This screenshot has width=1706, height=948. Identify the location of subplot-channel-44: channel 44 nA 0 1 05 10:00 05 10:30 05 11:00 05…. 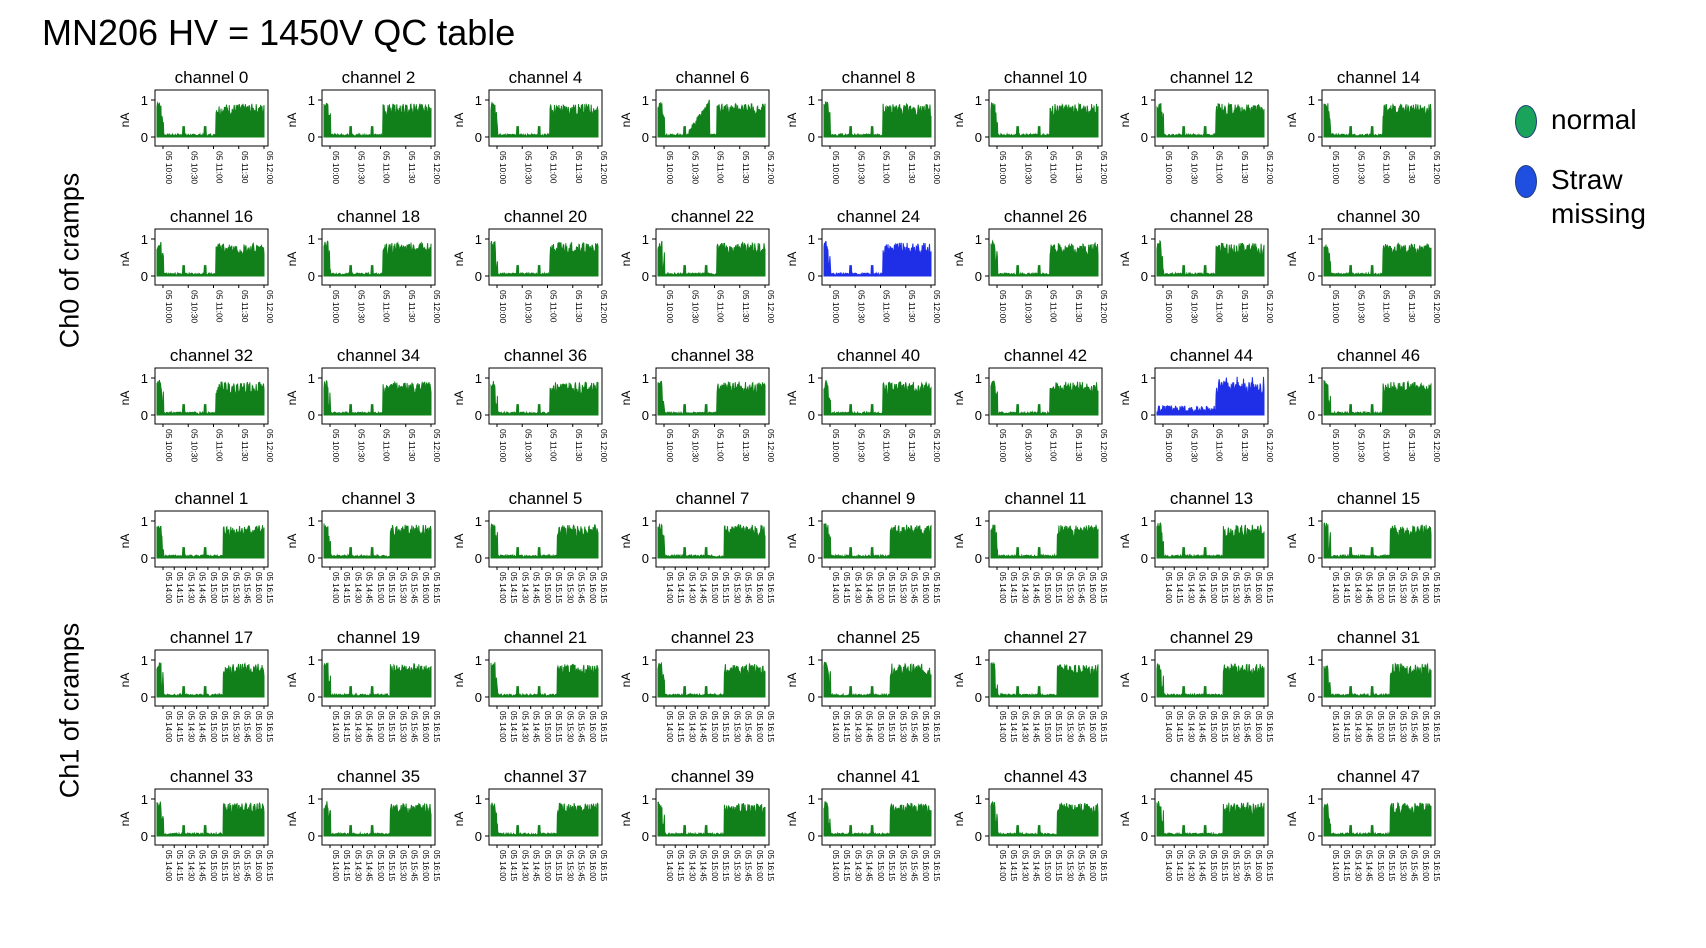
(1196, 404).